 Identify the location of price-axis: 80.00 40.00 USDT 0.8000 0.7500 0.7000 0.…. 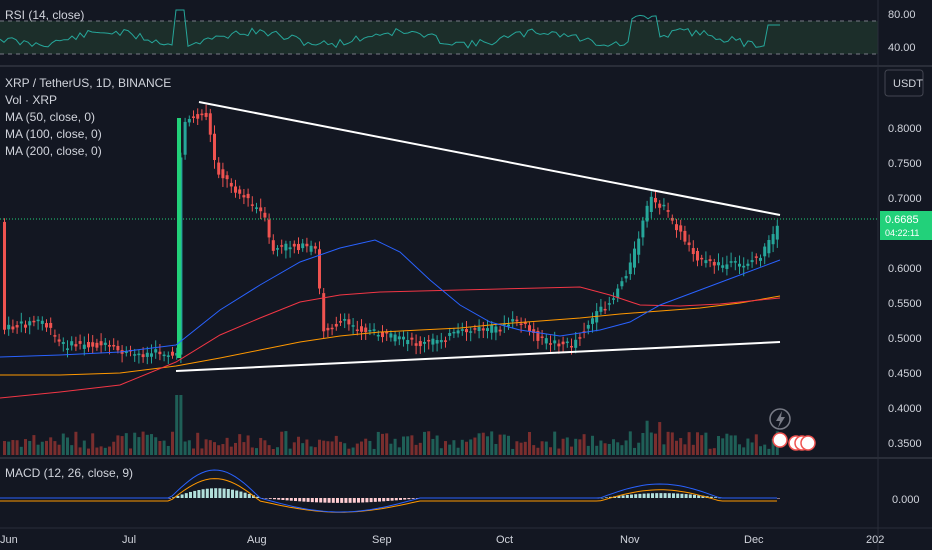
(906, 257).